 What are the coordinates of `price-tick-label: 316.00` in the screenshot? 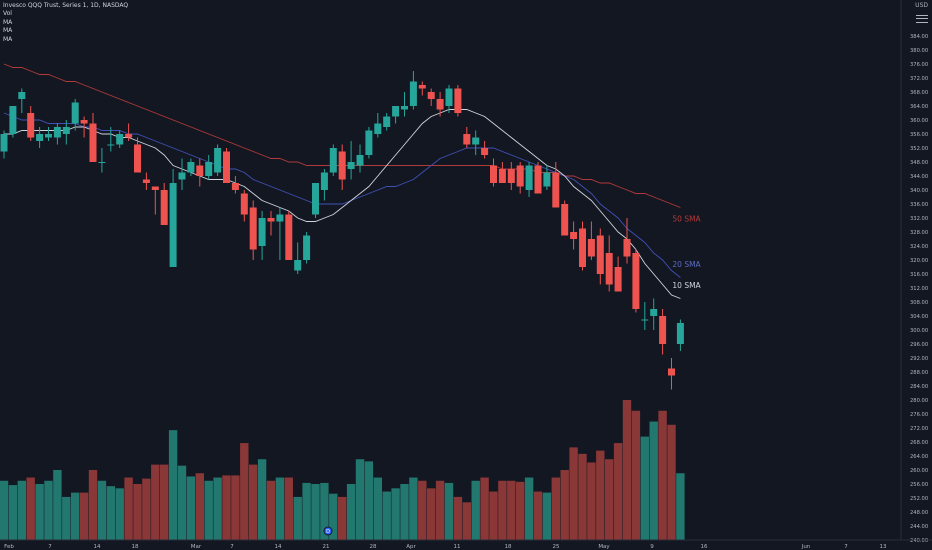 It's located at (919, 275).